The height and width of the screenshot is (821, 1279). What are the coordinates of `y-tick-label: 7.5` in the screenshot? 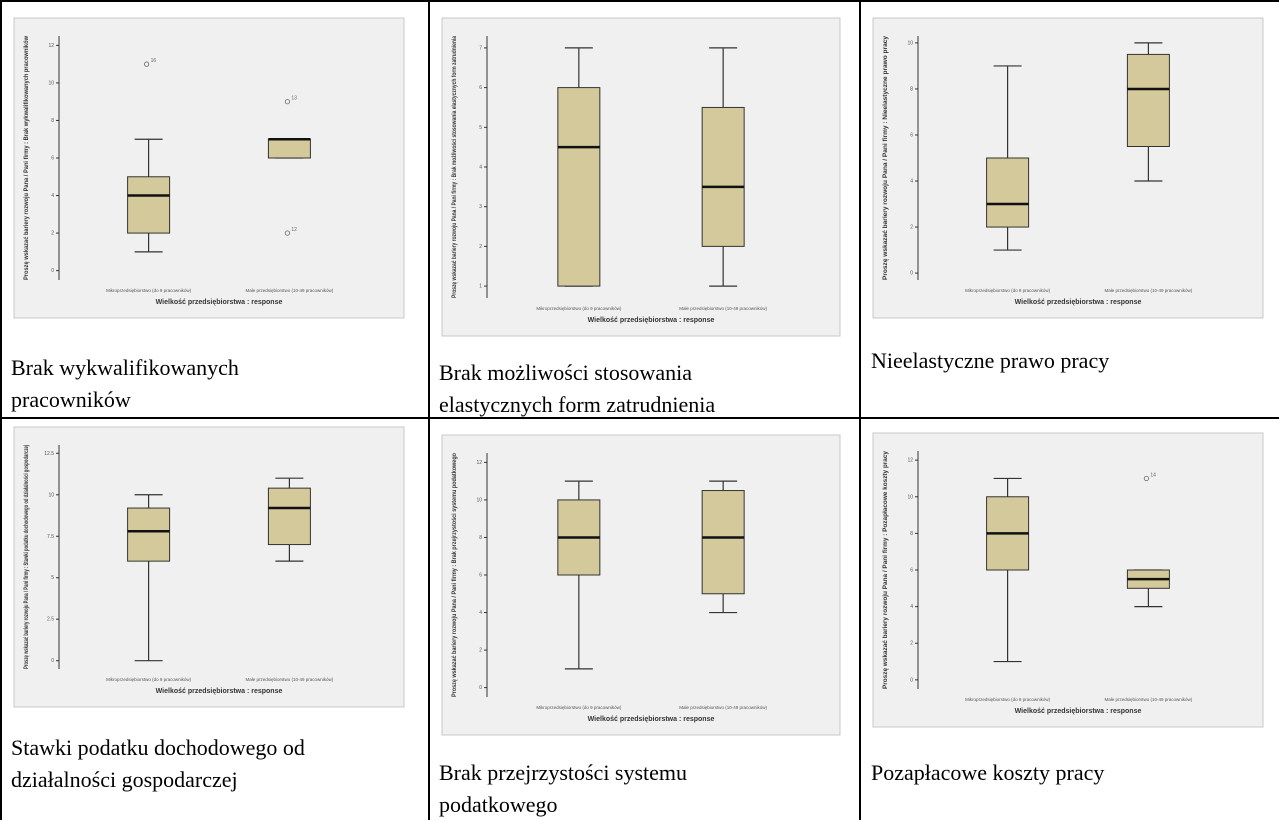 It's located at (50, 537).